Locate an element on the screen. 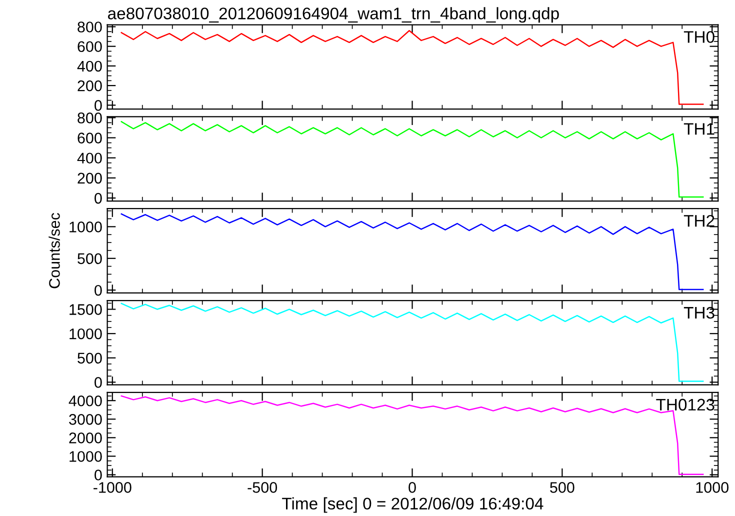 Image resolution: width=735 pixels, height=516 pixels. series-label: TH0 is located at coordinates (699, 37).